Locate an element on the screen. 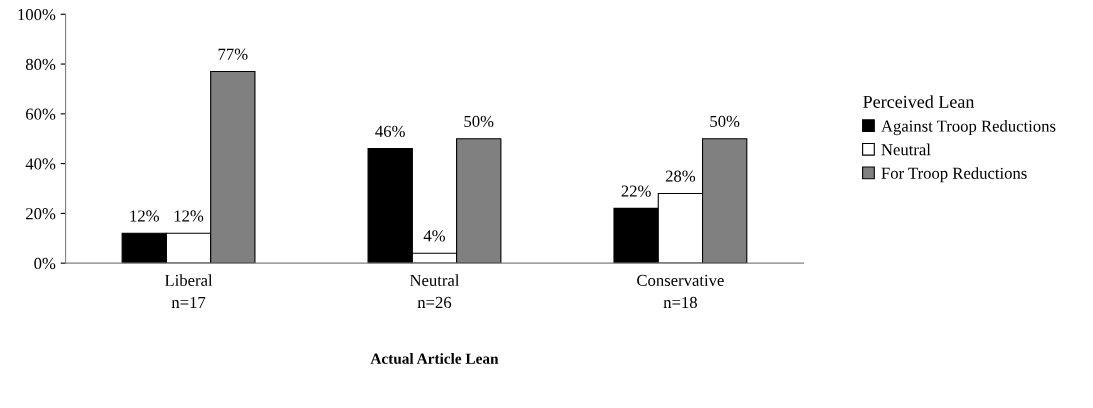 Image resolution: width=1093 pixels, height=408 pixels. data-label: 77% is located at coordinates (233, 54).